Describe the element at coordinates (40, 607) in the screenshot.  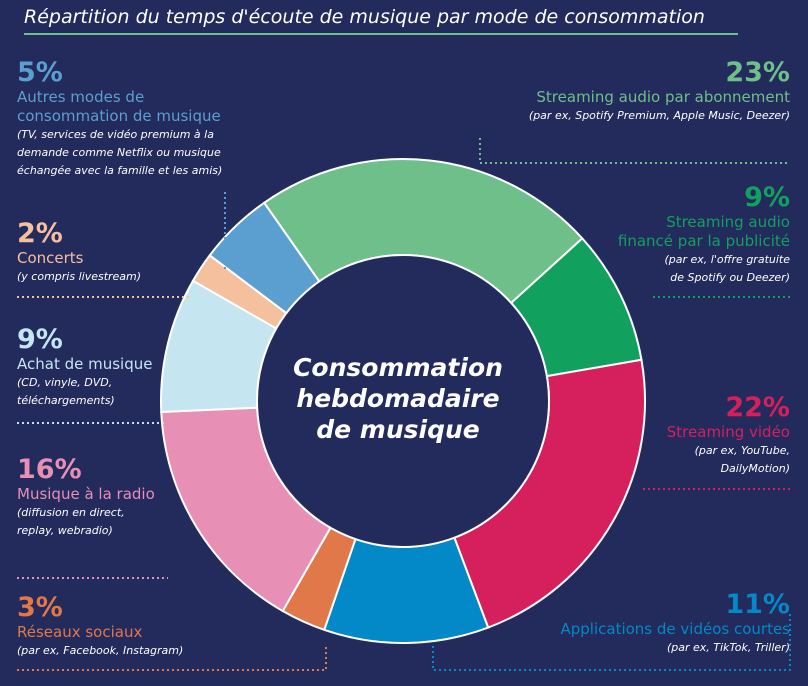
I see `slice-percentage: 3%` at that location.